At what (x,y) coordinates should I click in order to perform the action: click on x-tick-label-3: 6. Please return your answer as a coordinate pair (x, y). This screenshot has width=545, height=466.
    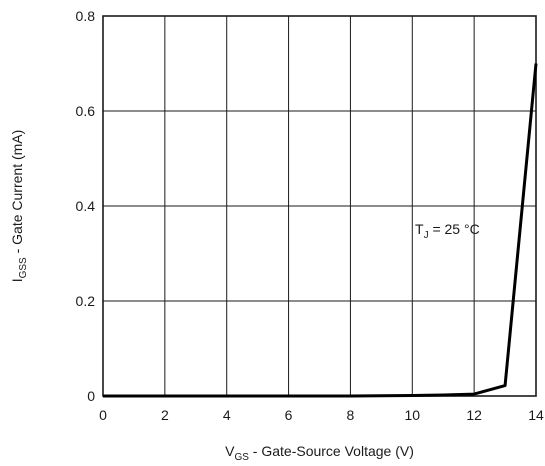
    Looking at the image, I should click on (289, 415).